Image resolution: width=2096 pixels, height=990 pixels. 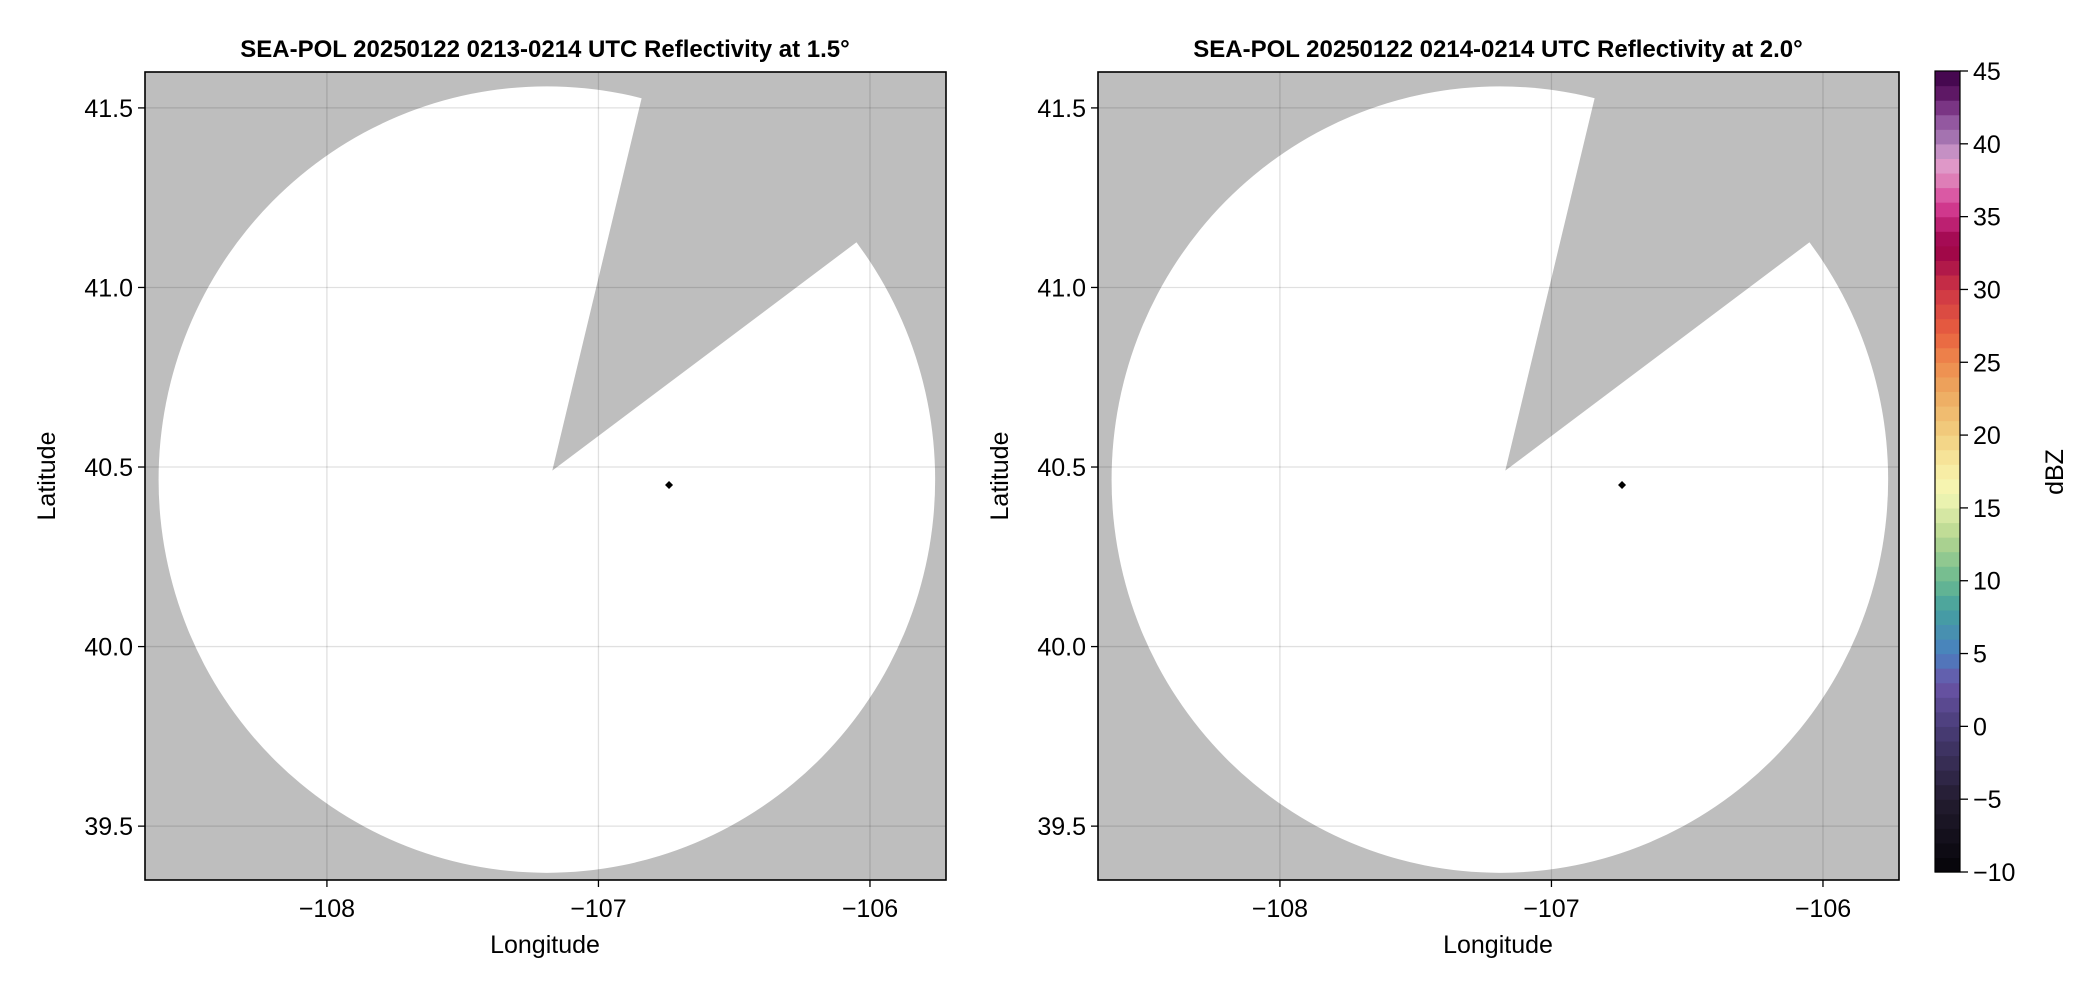 What do you see at coordinates (1061, 468) in the screenshot?
I see `y-tick-label: 40.5` at bounding box center [1061, 468].